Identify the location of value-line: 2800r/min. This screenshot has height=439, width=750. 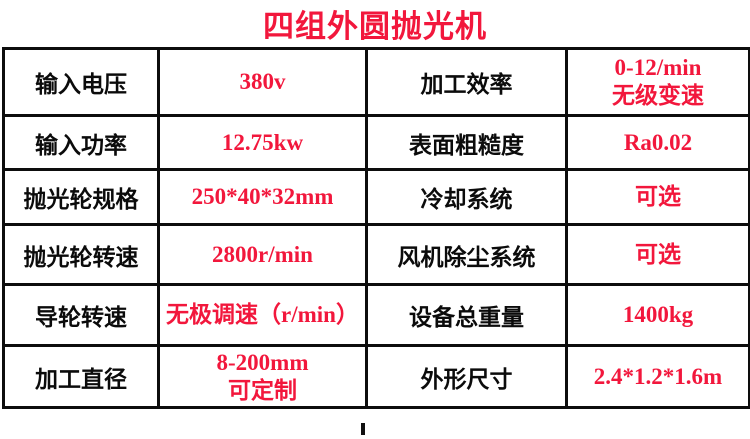
(262, 254).